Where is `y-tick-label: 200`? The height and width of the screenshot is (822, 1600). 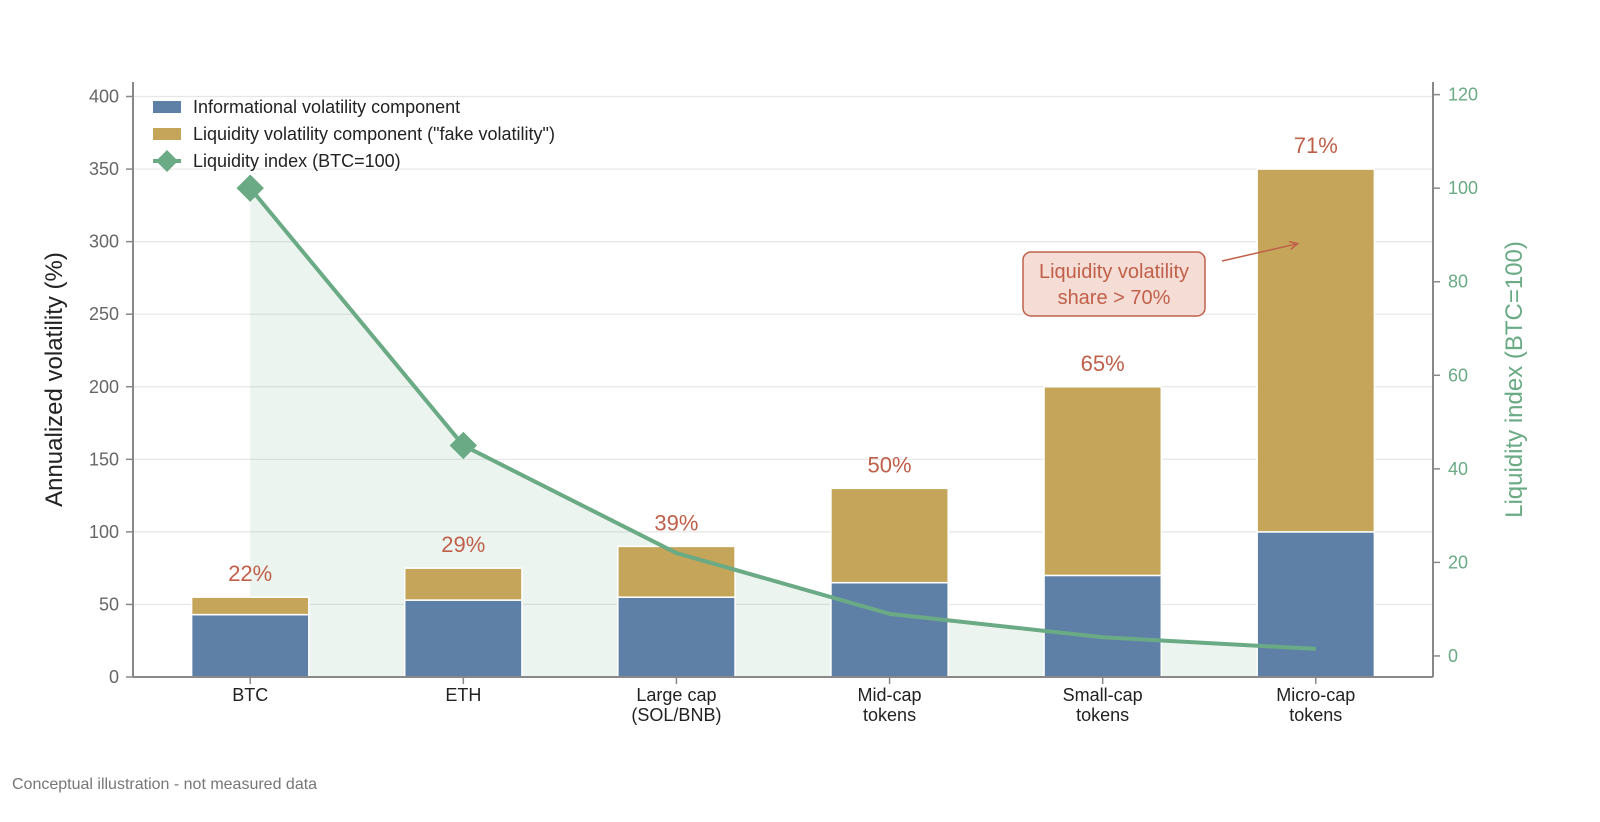
y-tick-label: 200 is located at coordinates (104, 387).